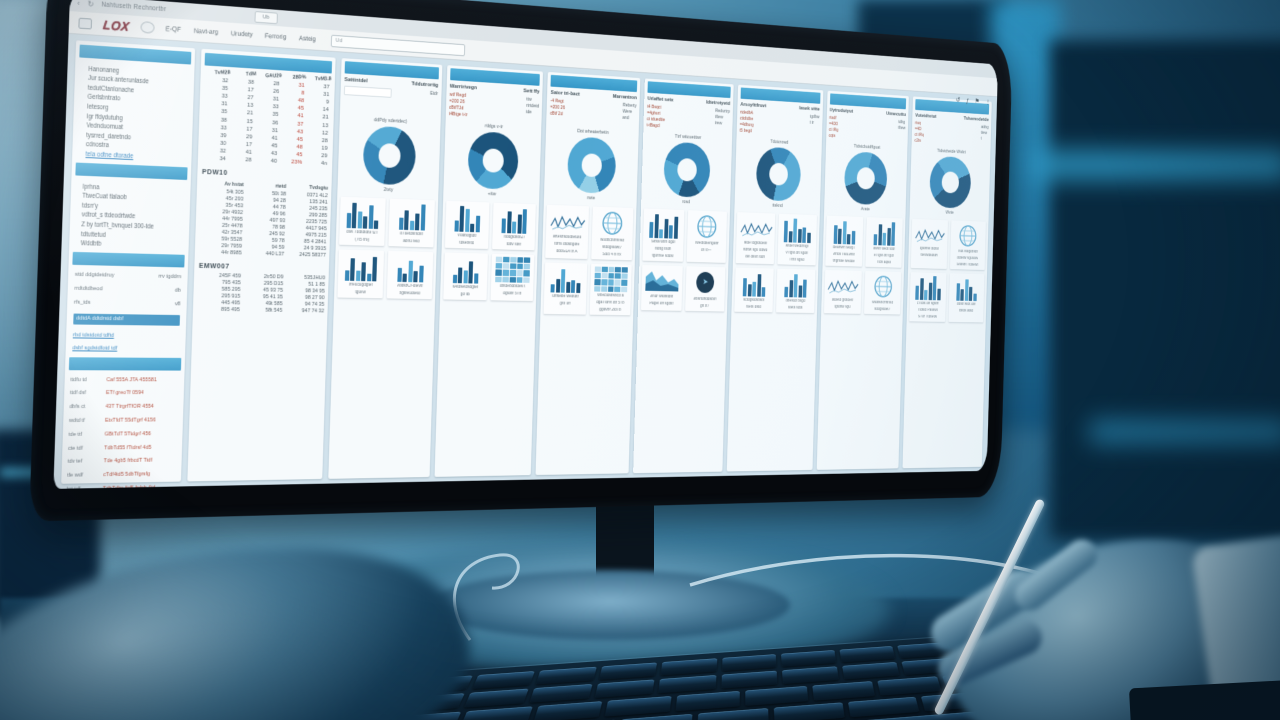  What do you see at coordinates (624, 97) in the screenshot?
I see `panel-title-right: Marrantron` at bounding box center [624, 97].